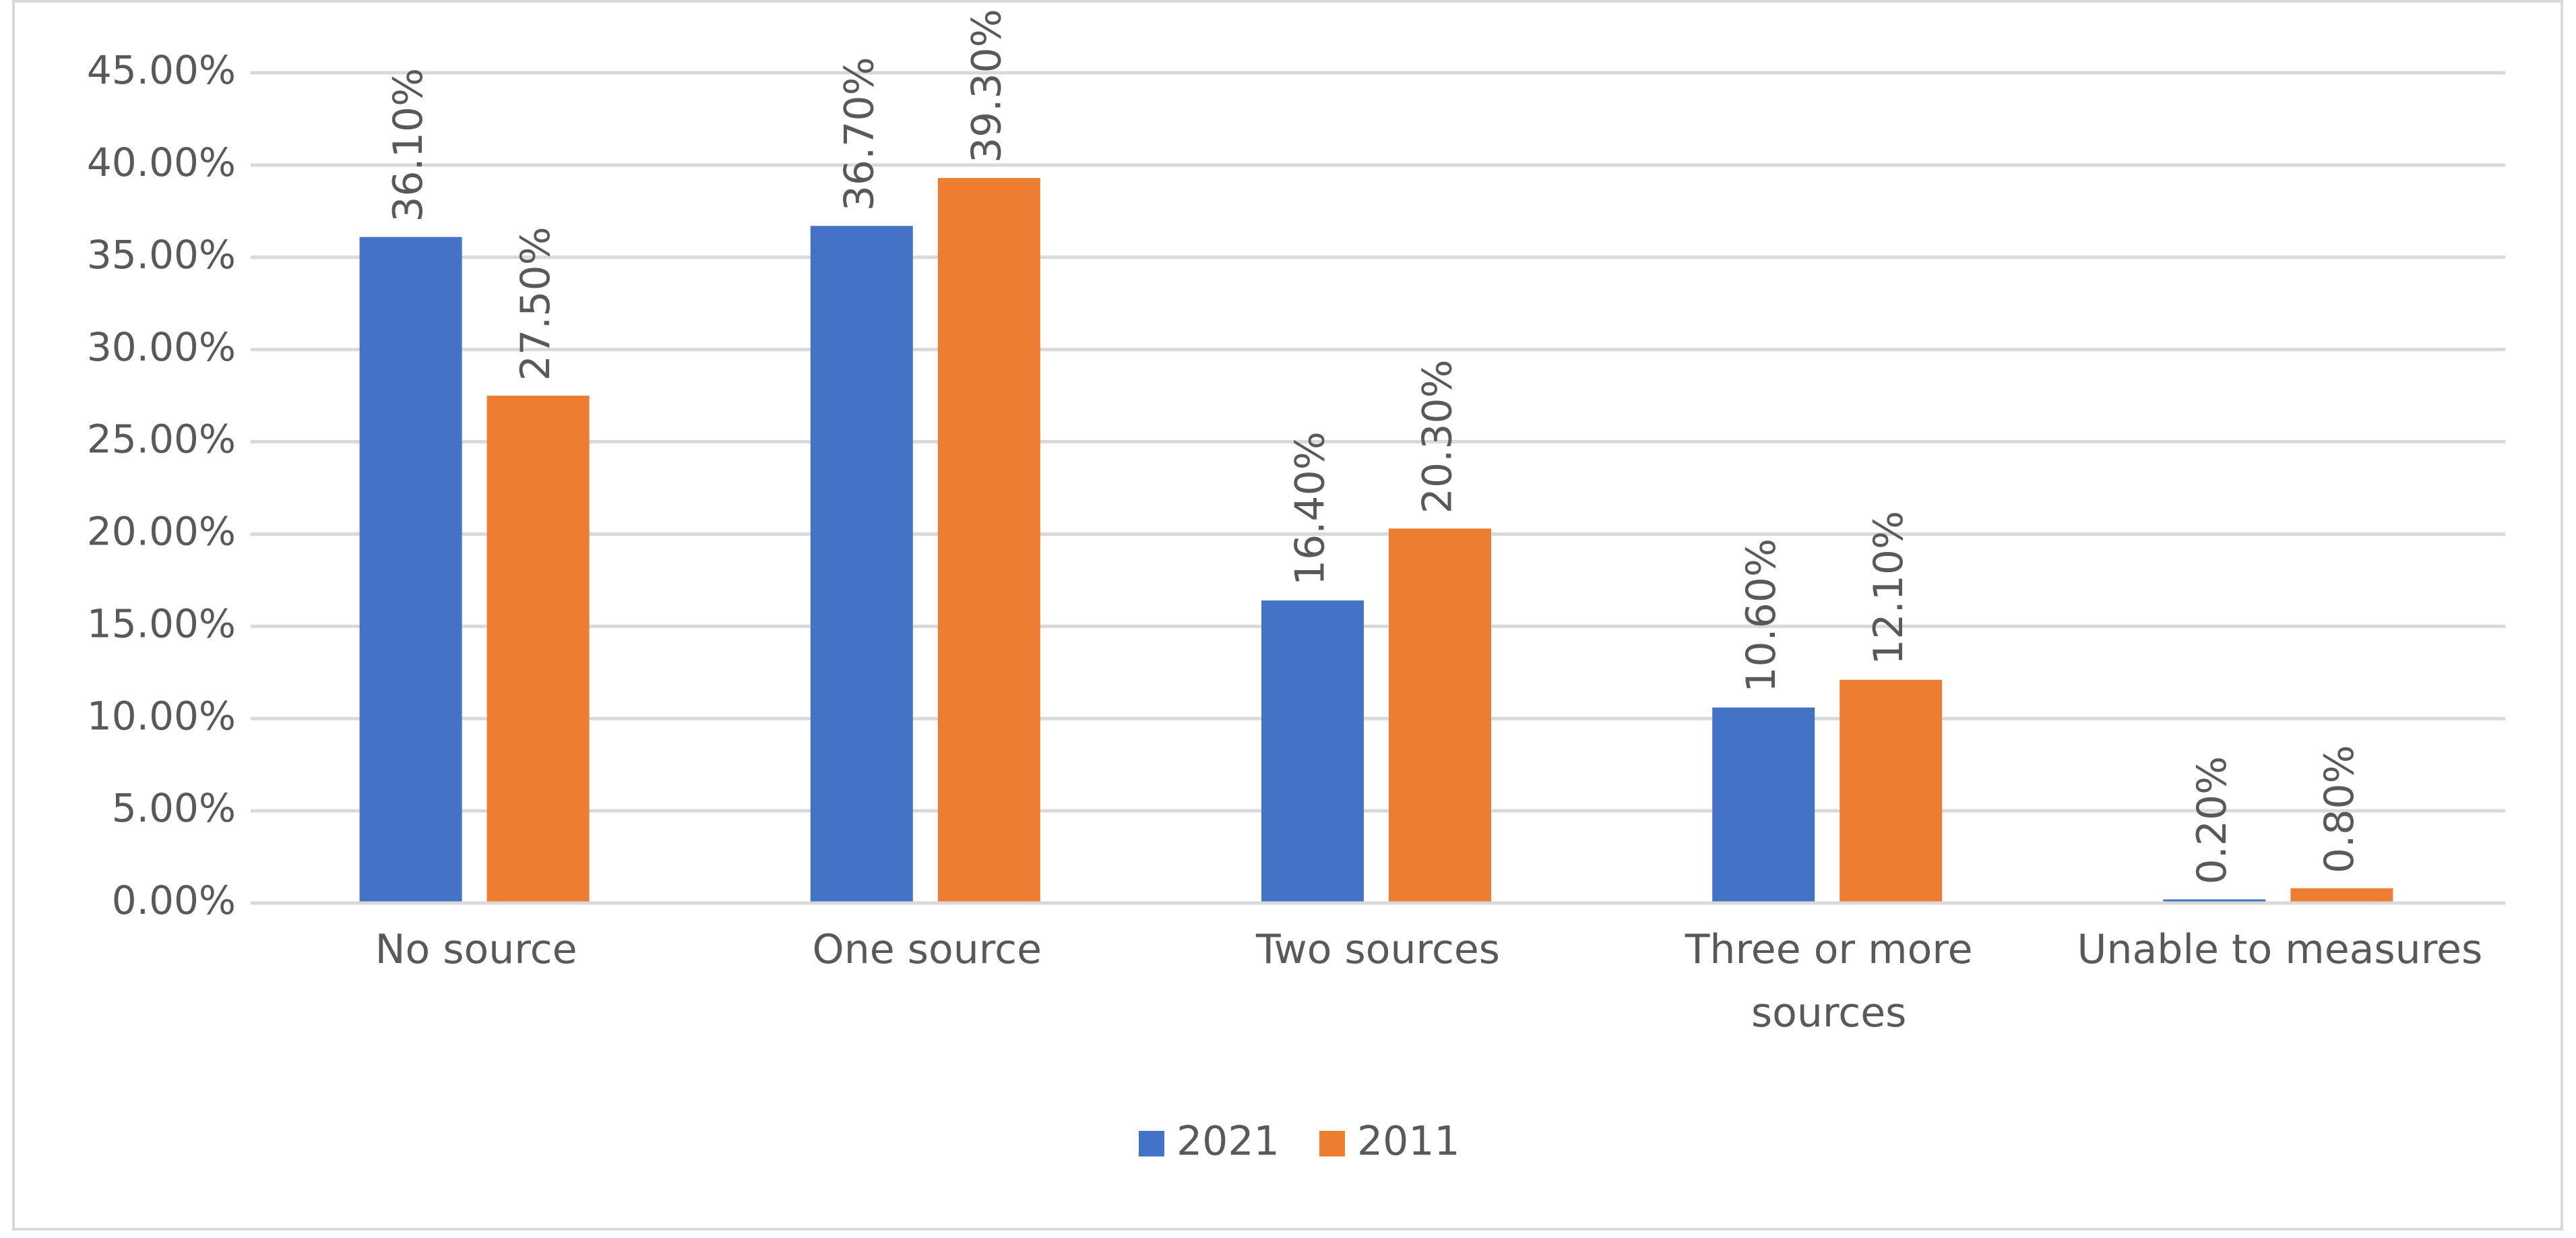 This screenshot has width=2576, height=1238. Describe the element at coordinates (161, 439) in the screenshot. I see `y-tick-label: 25.00%` at that location.